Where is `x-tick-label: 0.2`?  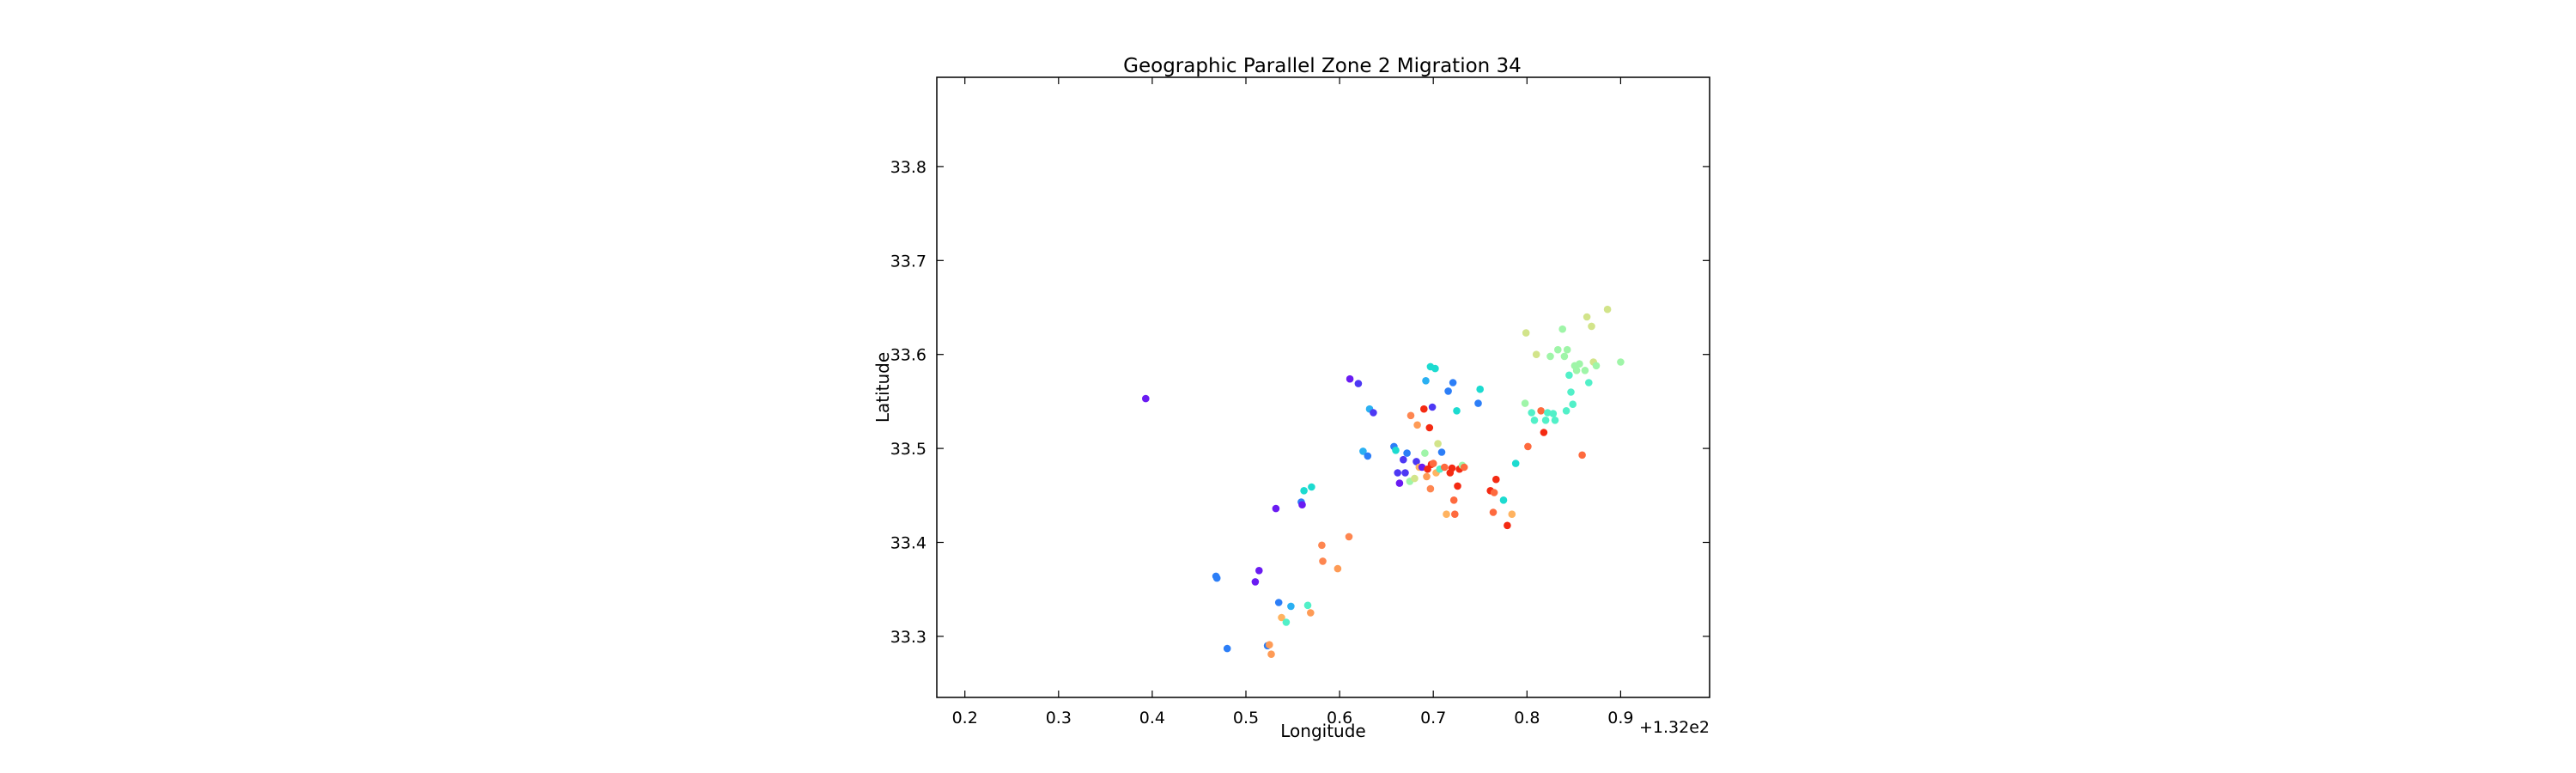 x-tick-label: 0.2 is located at coordinates (965, 718).